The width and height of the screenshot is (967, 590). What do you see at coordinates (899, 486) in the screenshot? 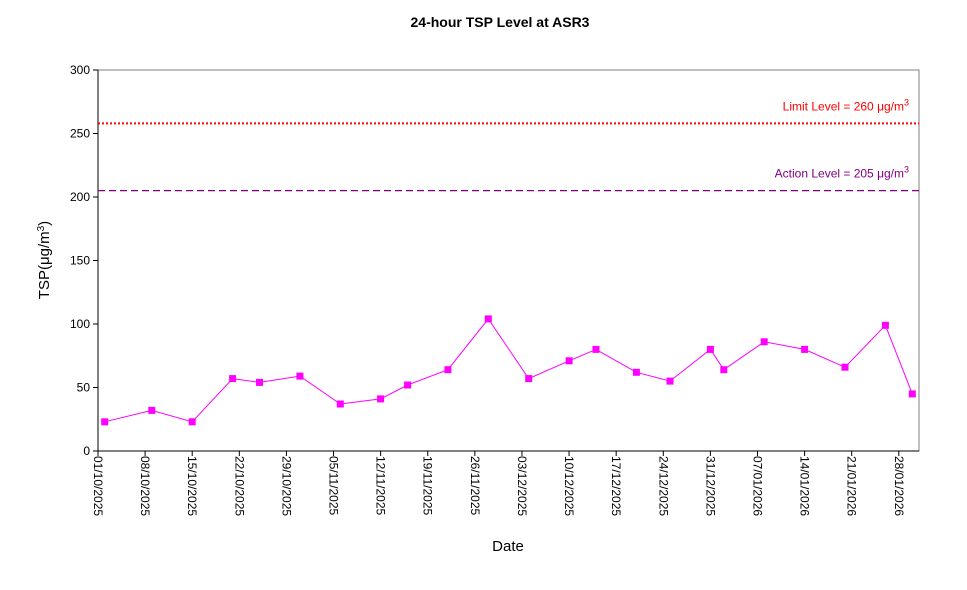
I see `x-tick-label: 28/01/2026` at bounding box center [899, 486].